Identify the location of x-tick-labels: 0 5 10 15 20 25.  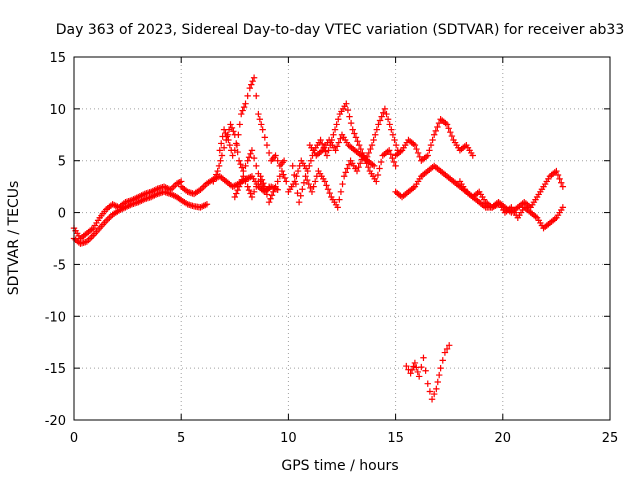
(344, 438).